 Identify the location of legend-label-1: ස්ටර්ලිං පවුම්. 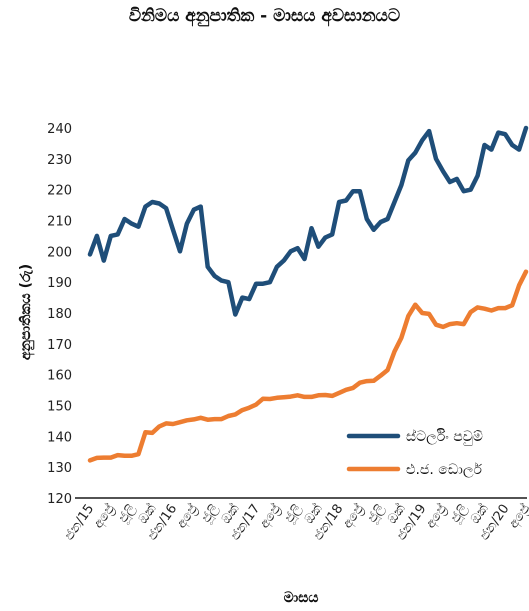
(444, 437).